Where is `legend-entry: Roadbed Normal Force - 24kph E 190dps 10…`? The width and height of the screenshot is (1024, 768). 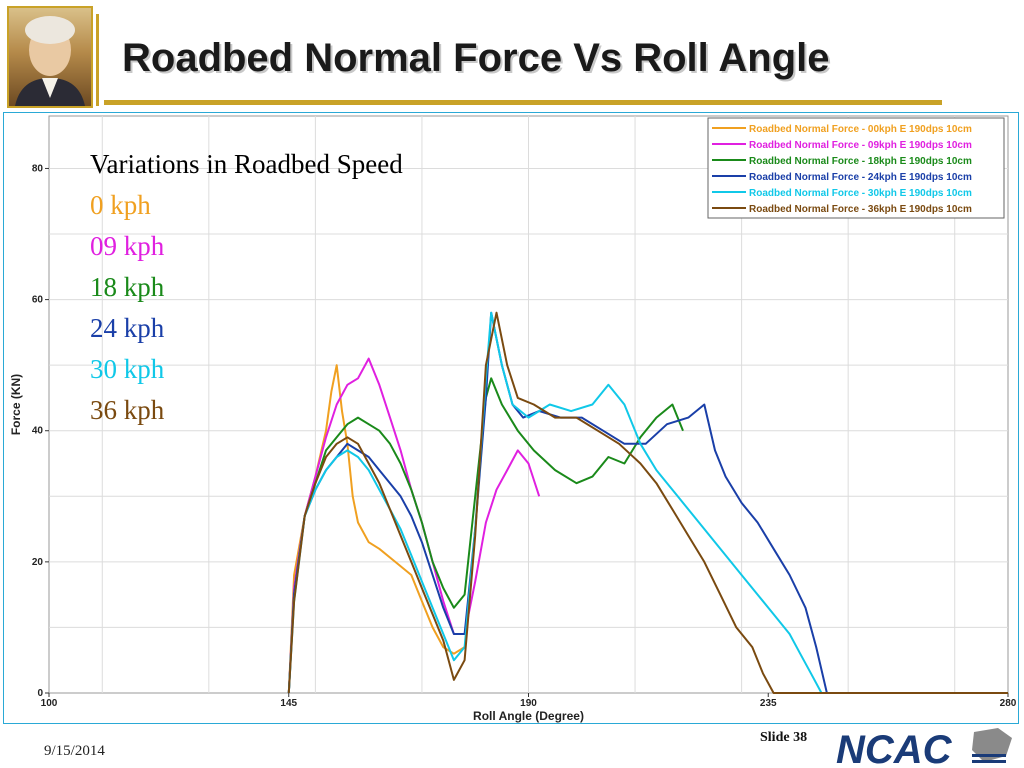 legend-entry: Roadbed Normal Force - 24kph E 190dps 10… is located at coordinates (860, 177).